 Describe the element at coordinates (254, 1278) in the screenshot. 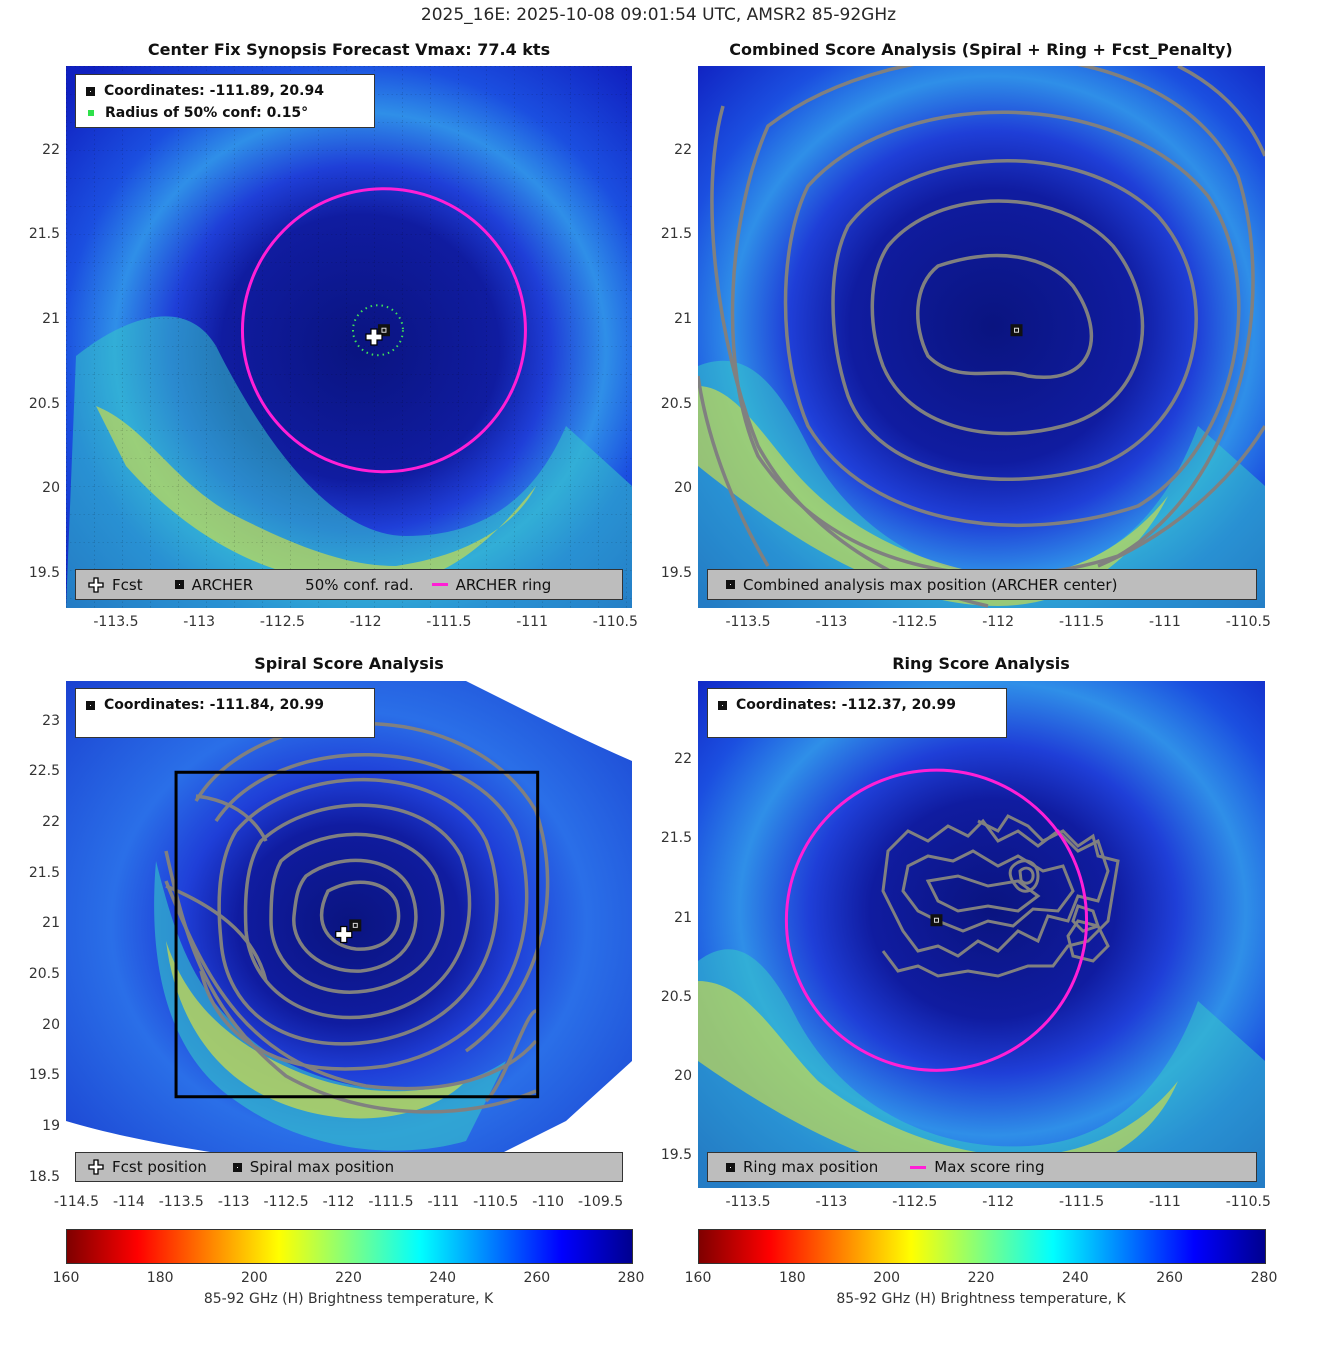

I see `colorbar-tick-label: 200` at that location.